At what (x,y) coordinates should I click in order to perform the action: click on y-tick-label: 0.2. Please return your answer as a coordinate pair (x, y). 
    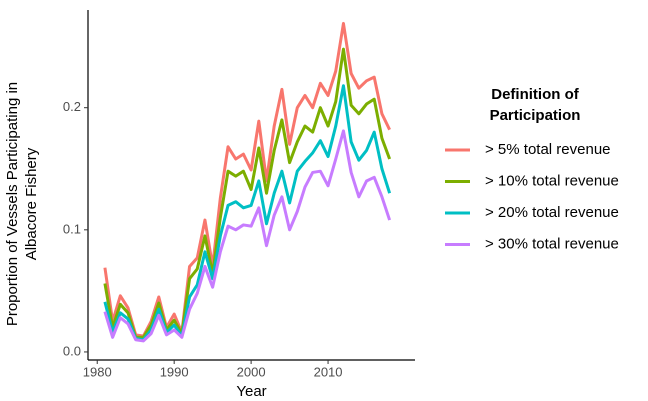
    Looking at the image, I should click on (72, 106).